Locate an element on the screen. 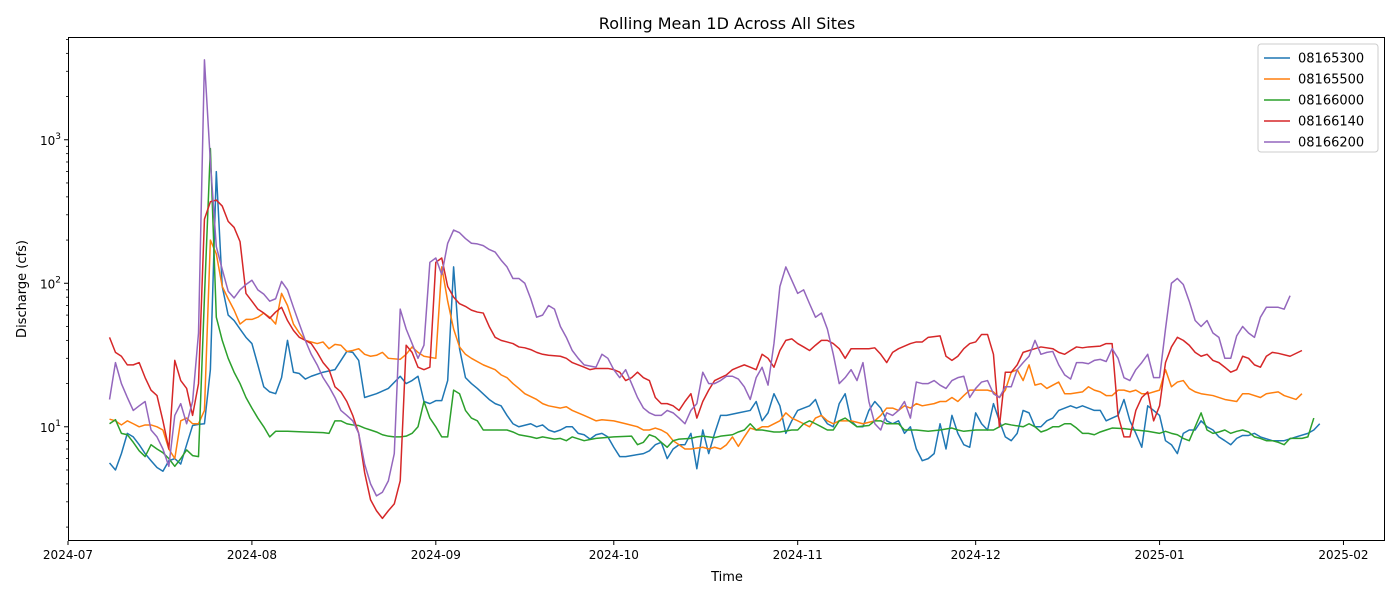 This screenshot has height=600, width=1400. chart-title: Rolling Mean 1D Across All Sites is located at coordinates (727, 23).